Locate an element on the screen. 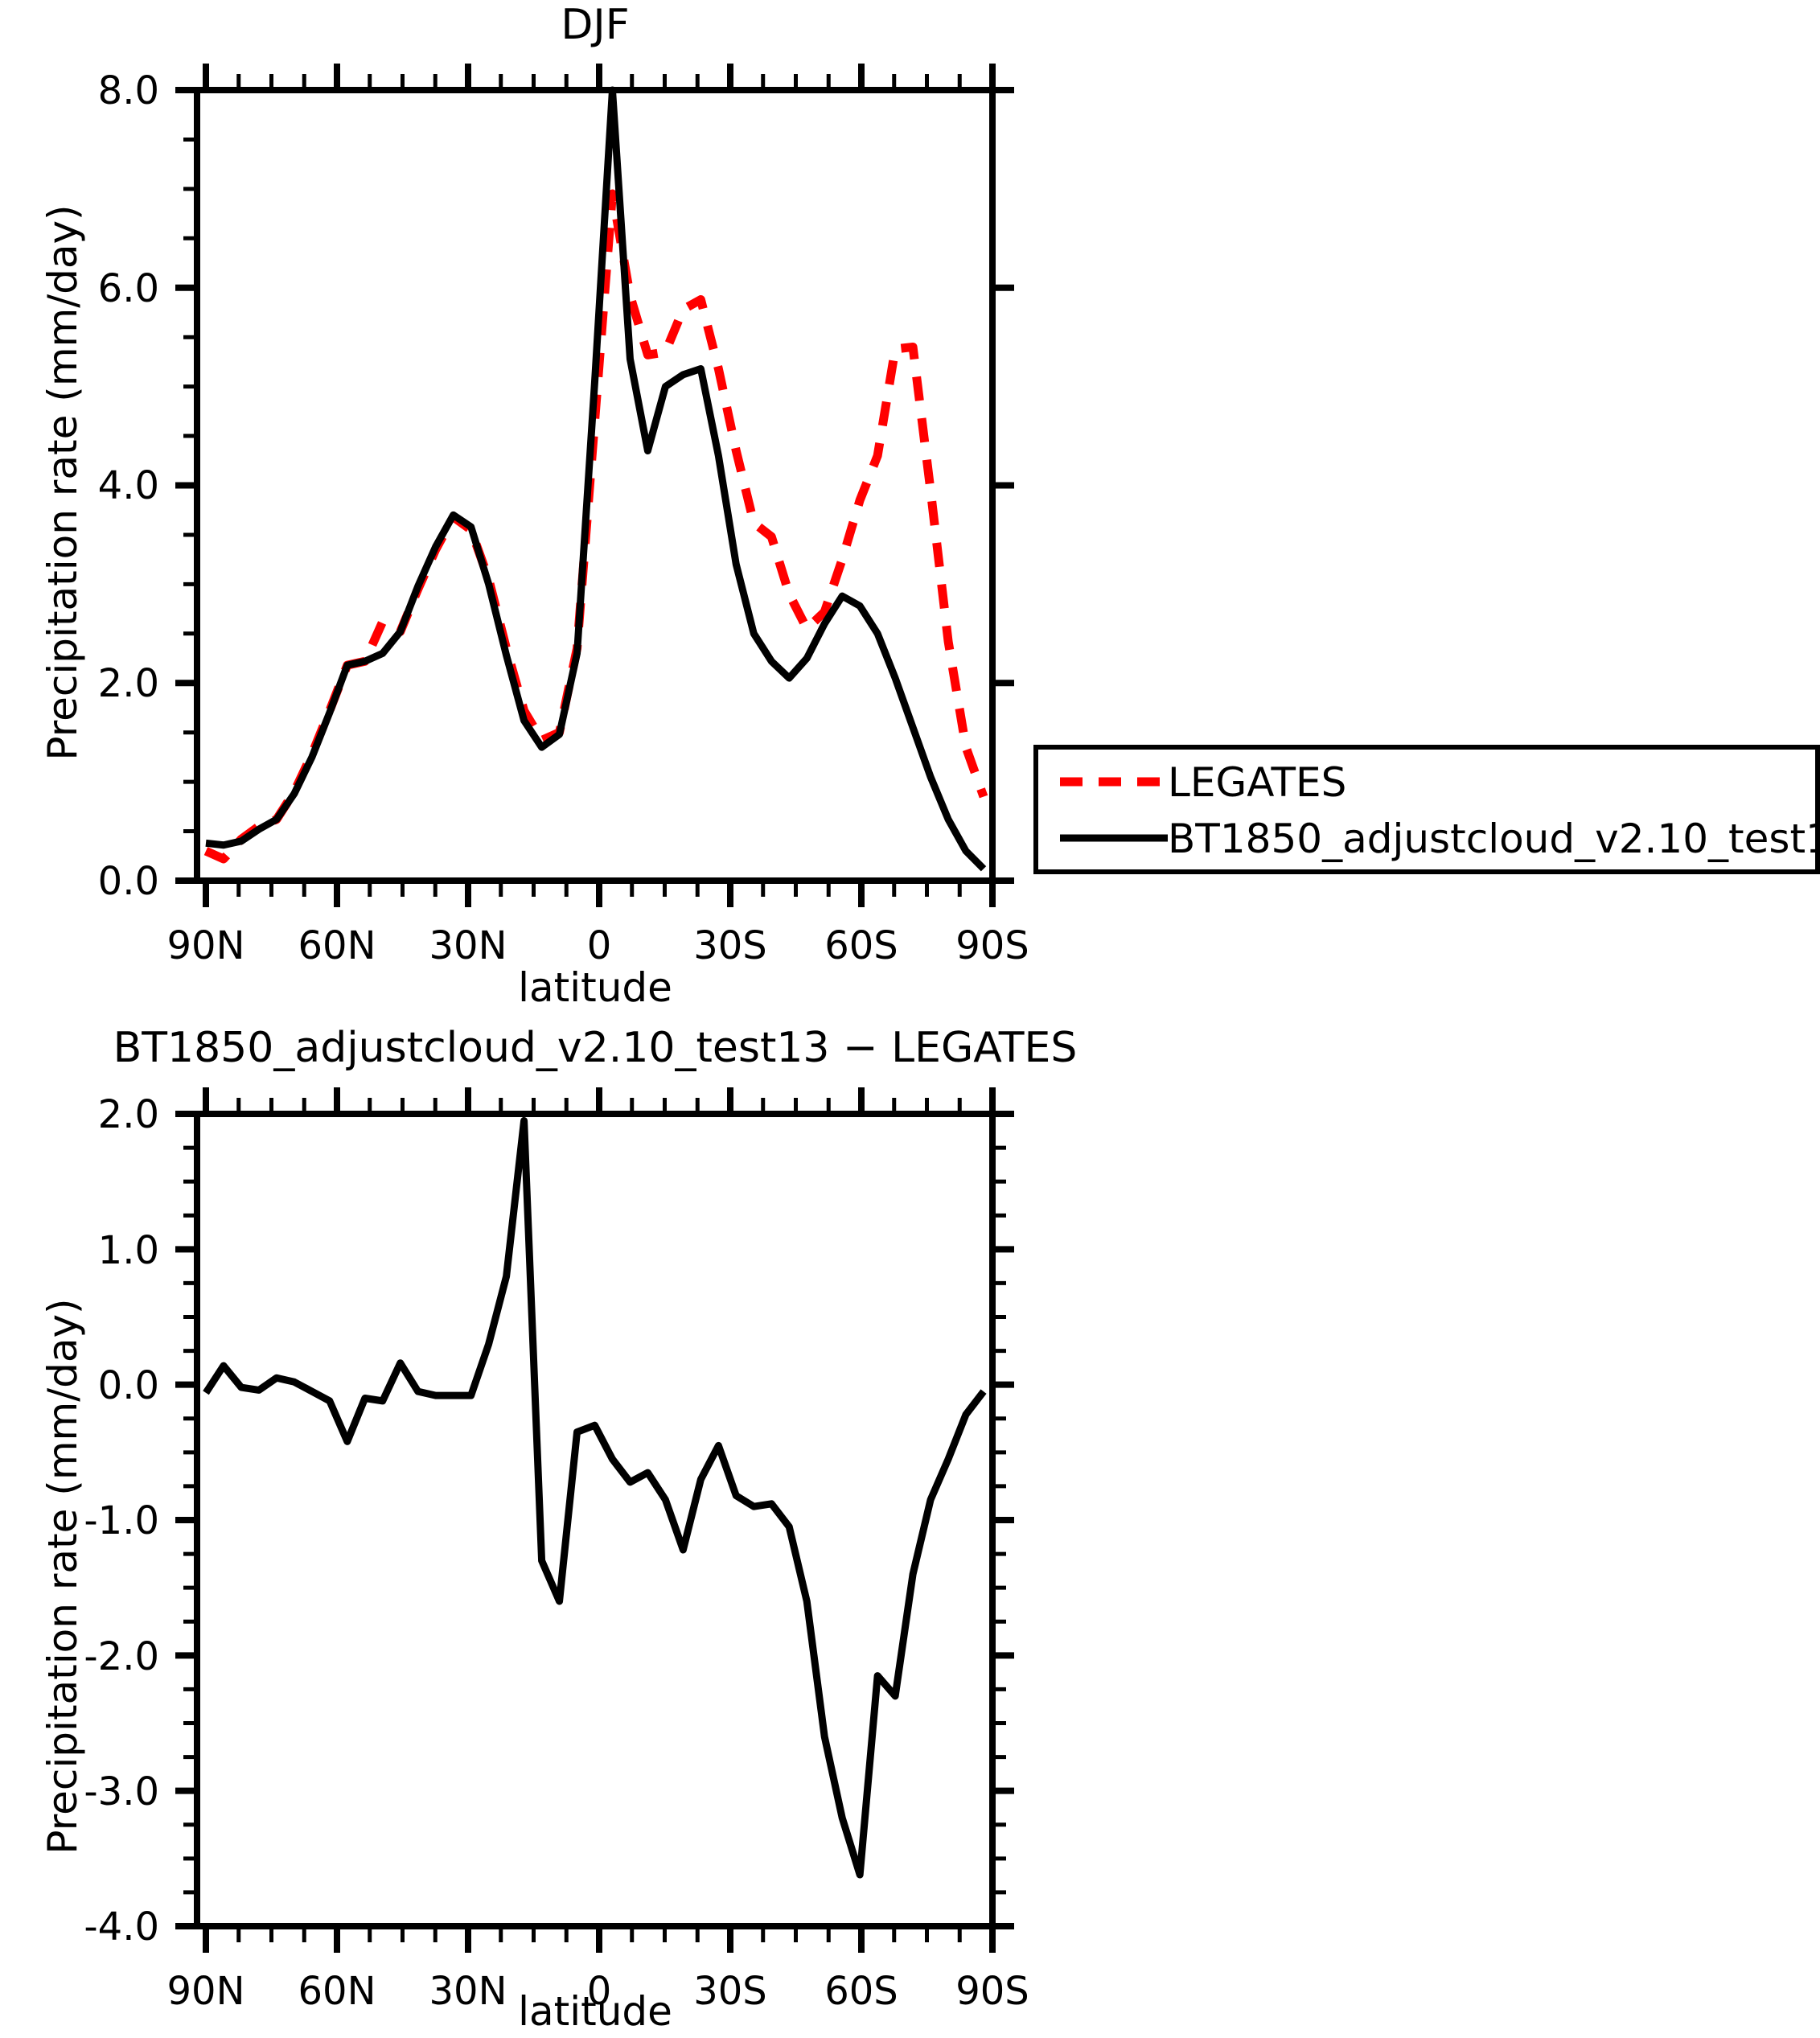 The width and height of the screenshot is (1820, 2038). panel-bottom-ytick-label-1: -3.0 is located at coordinates (121, 1791).